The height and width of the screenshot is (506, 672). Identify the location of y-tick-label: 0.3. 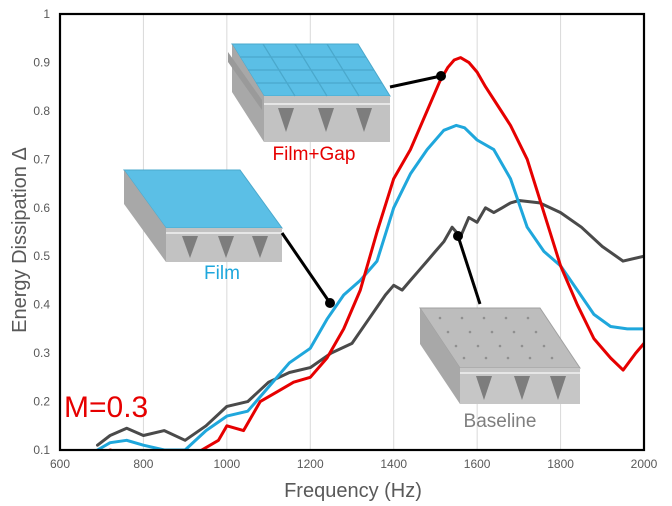
(41, 353).